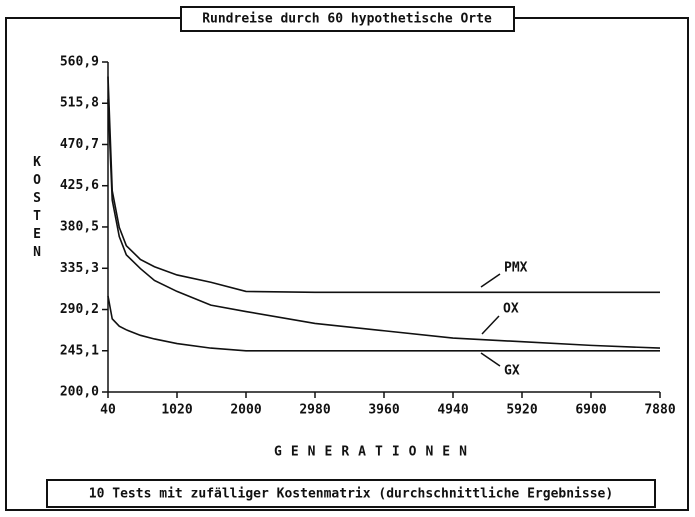 The height and width of the screenshot is (517, 695). What do you see at coordinates (383, 323) in the screenshot?
I see `series-line` at bounding box center [383, 323].